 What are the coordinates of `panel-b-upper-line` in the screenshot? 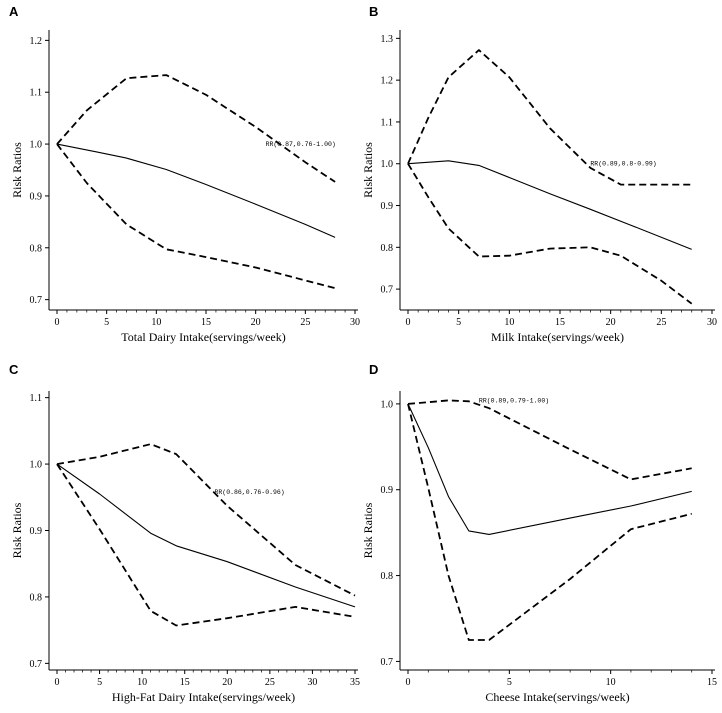 It's located at (549, 117).